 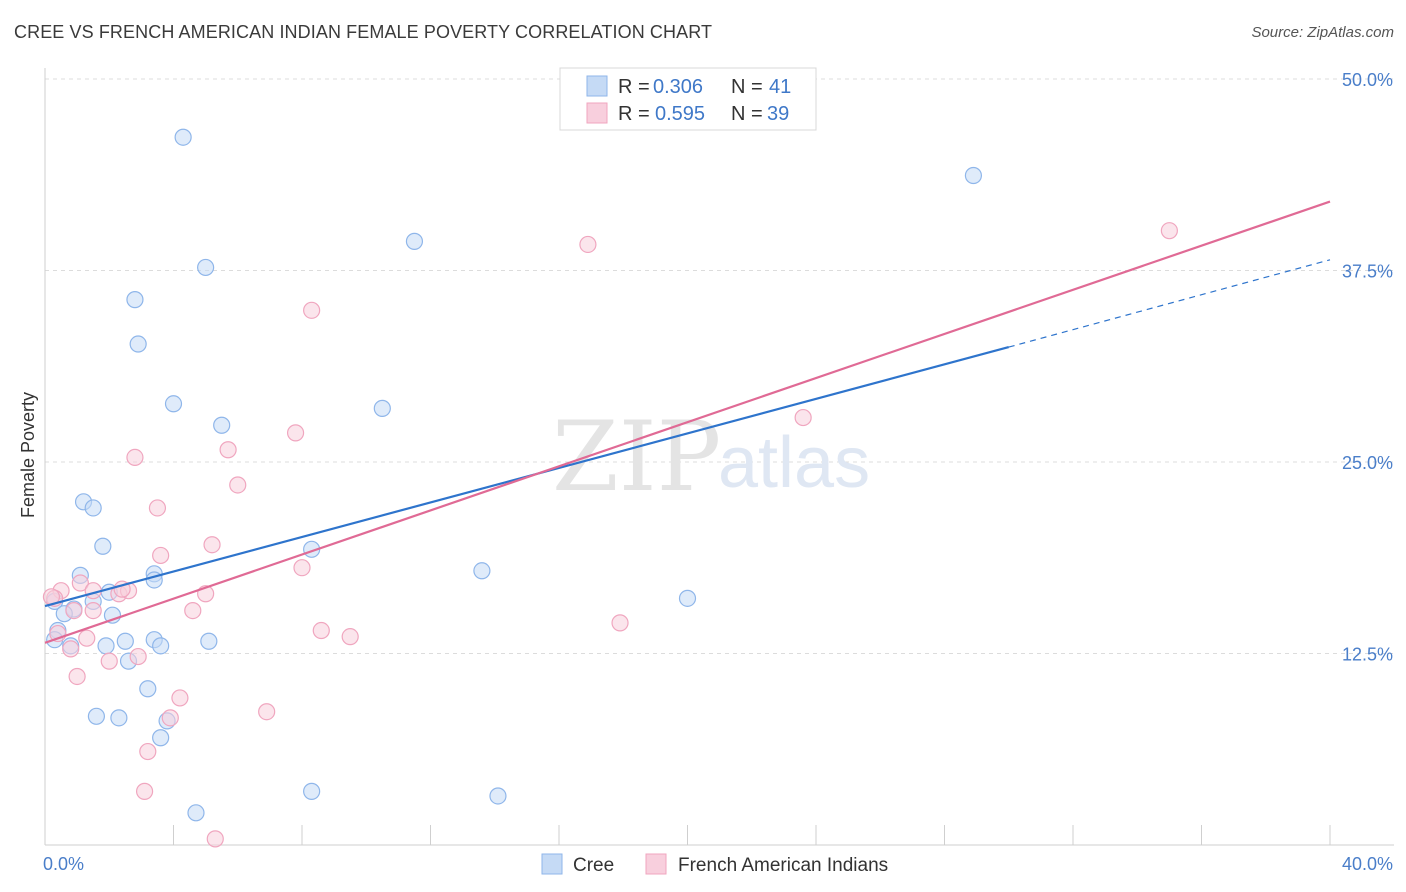 What do you see at coordinates (780, 87) in the screenshot?
I see `legend-n-value-cree: 41` at bounding box center [780, 87].